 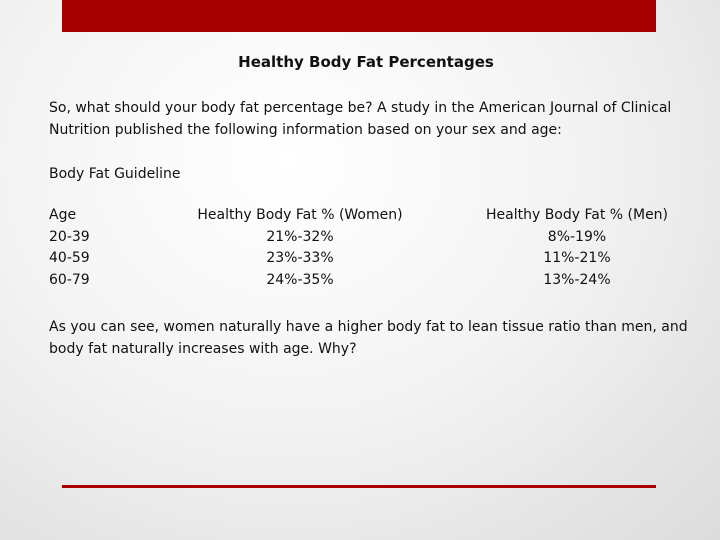 What do you see at coordinates (63, 215) in the screenshot?
I see `table-header-age: Age` at bounding box center [63, 215].